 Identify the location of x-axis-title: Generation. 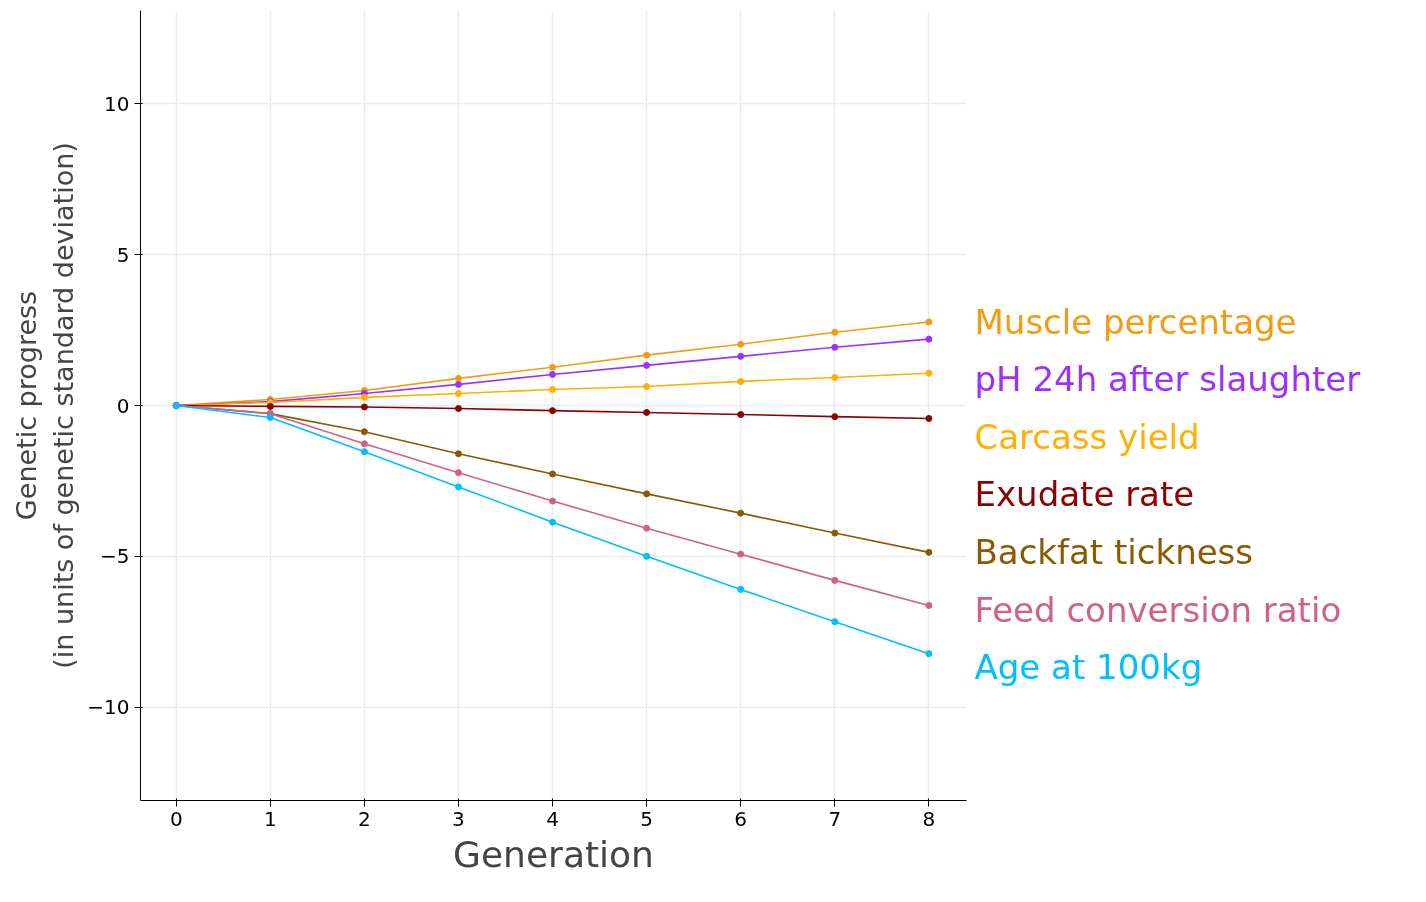
(553, 854).